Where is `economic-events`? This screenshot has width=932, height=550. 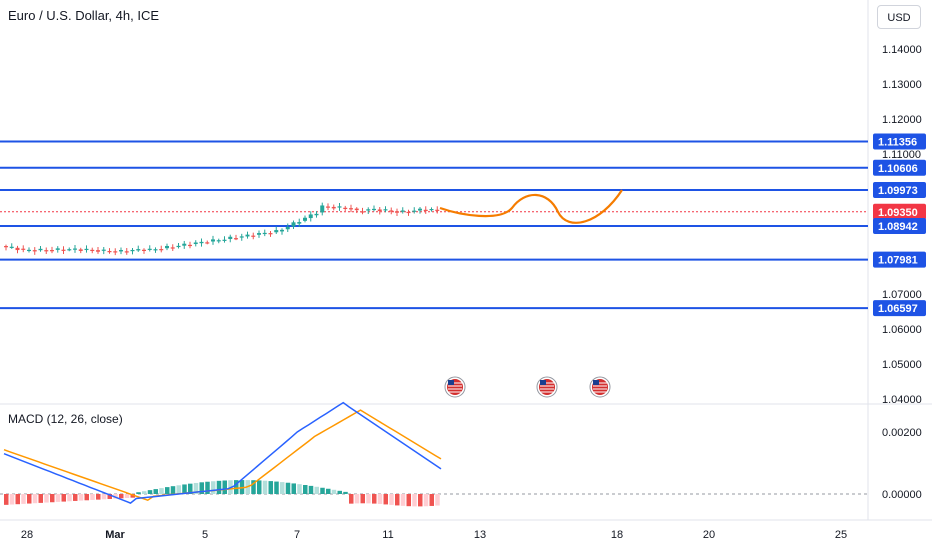
economic-events is located at coordinates (527, 387).